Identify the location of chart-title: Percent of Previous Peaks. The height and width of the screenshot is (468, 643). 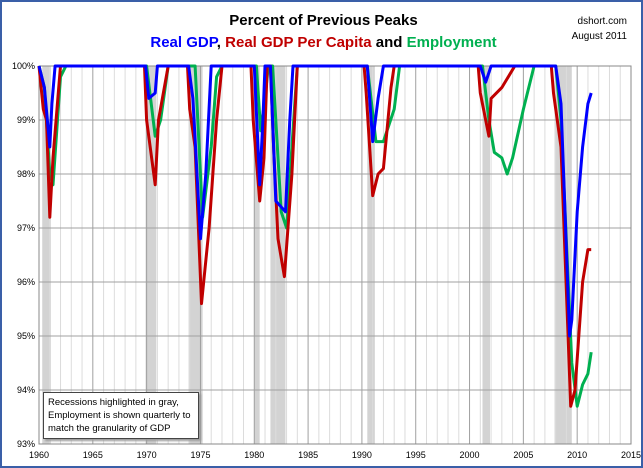
(323, 20).